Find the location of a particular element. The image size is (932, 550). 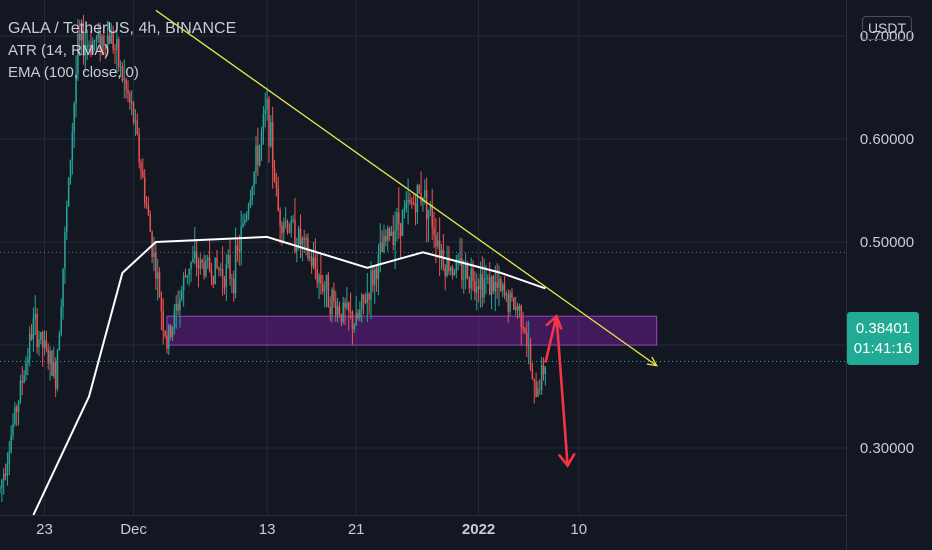

projection-arrowhead-down is located at coordinates (567, 460).